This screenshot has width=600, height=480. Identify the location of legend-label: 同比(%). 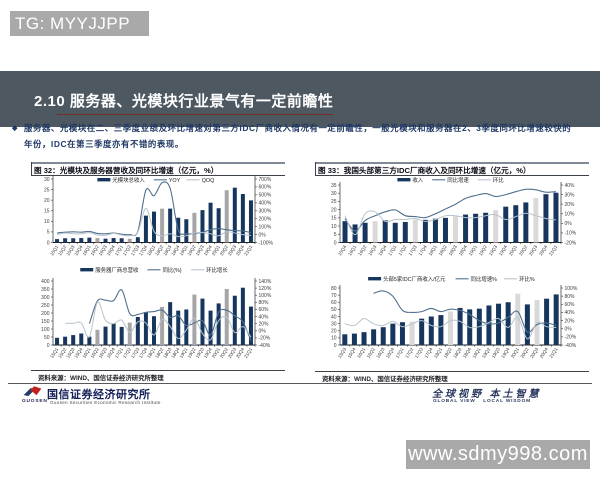
(171, 270).